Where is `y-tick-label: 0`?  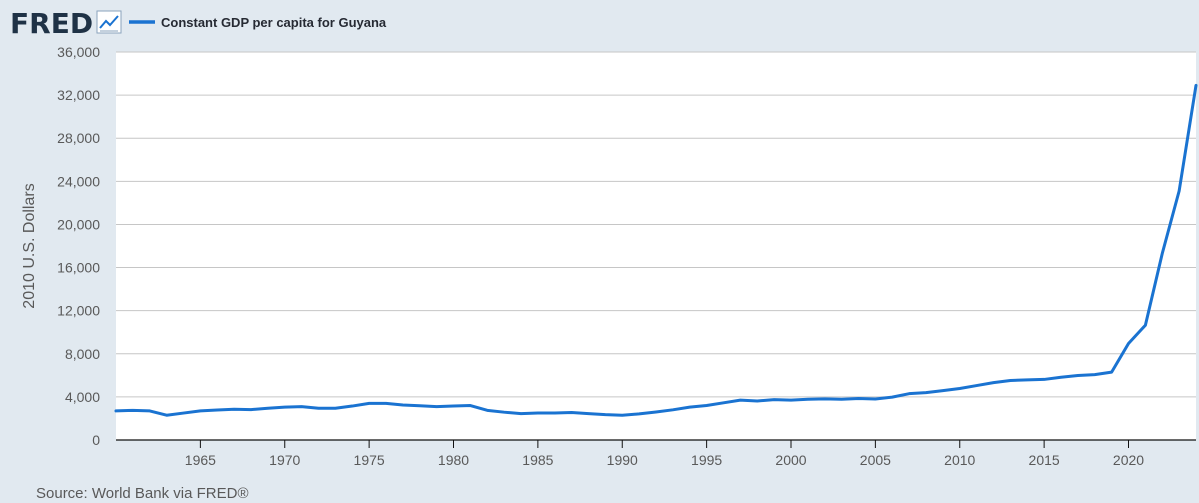
y-tick-label: 0 is located at coordinates (96, 440).